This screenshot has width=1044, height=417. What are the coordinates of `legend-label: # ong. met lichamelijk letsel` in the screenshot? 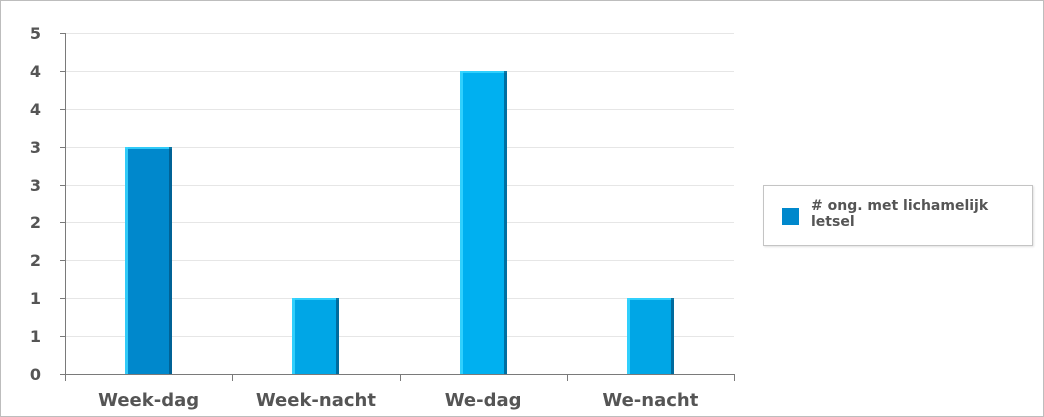 It's located at (900, 214).